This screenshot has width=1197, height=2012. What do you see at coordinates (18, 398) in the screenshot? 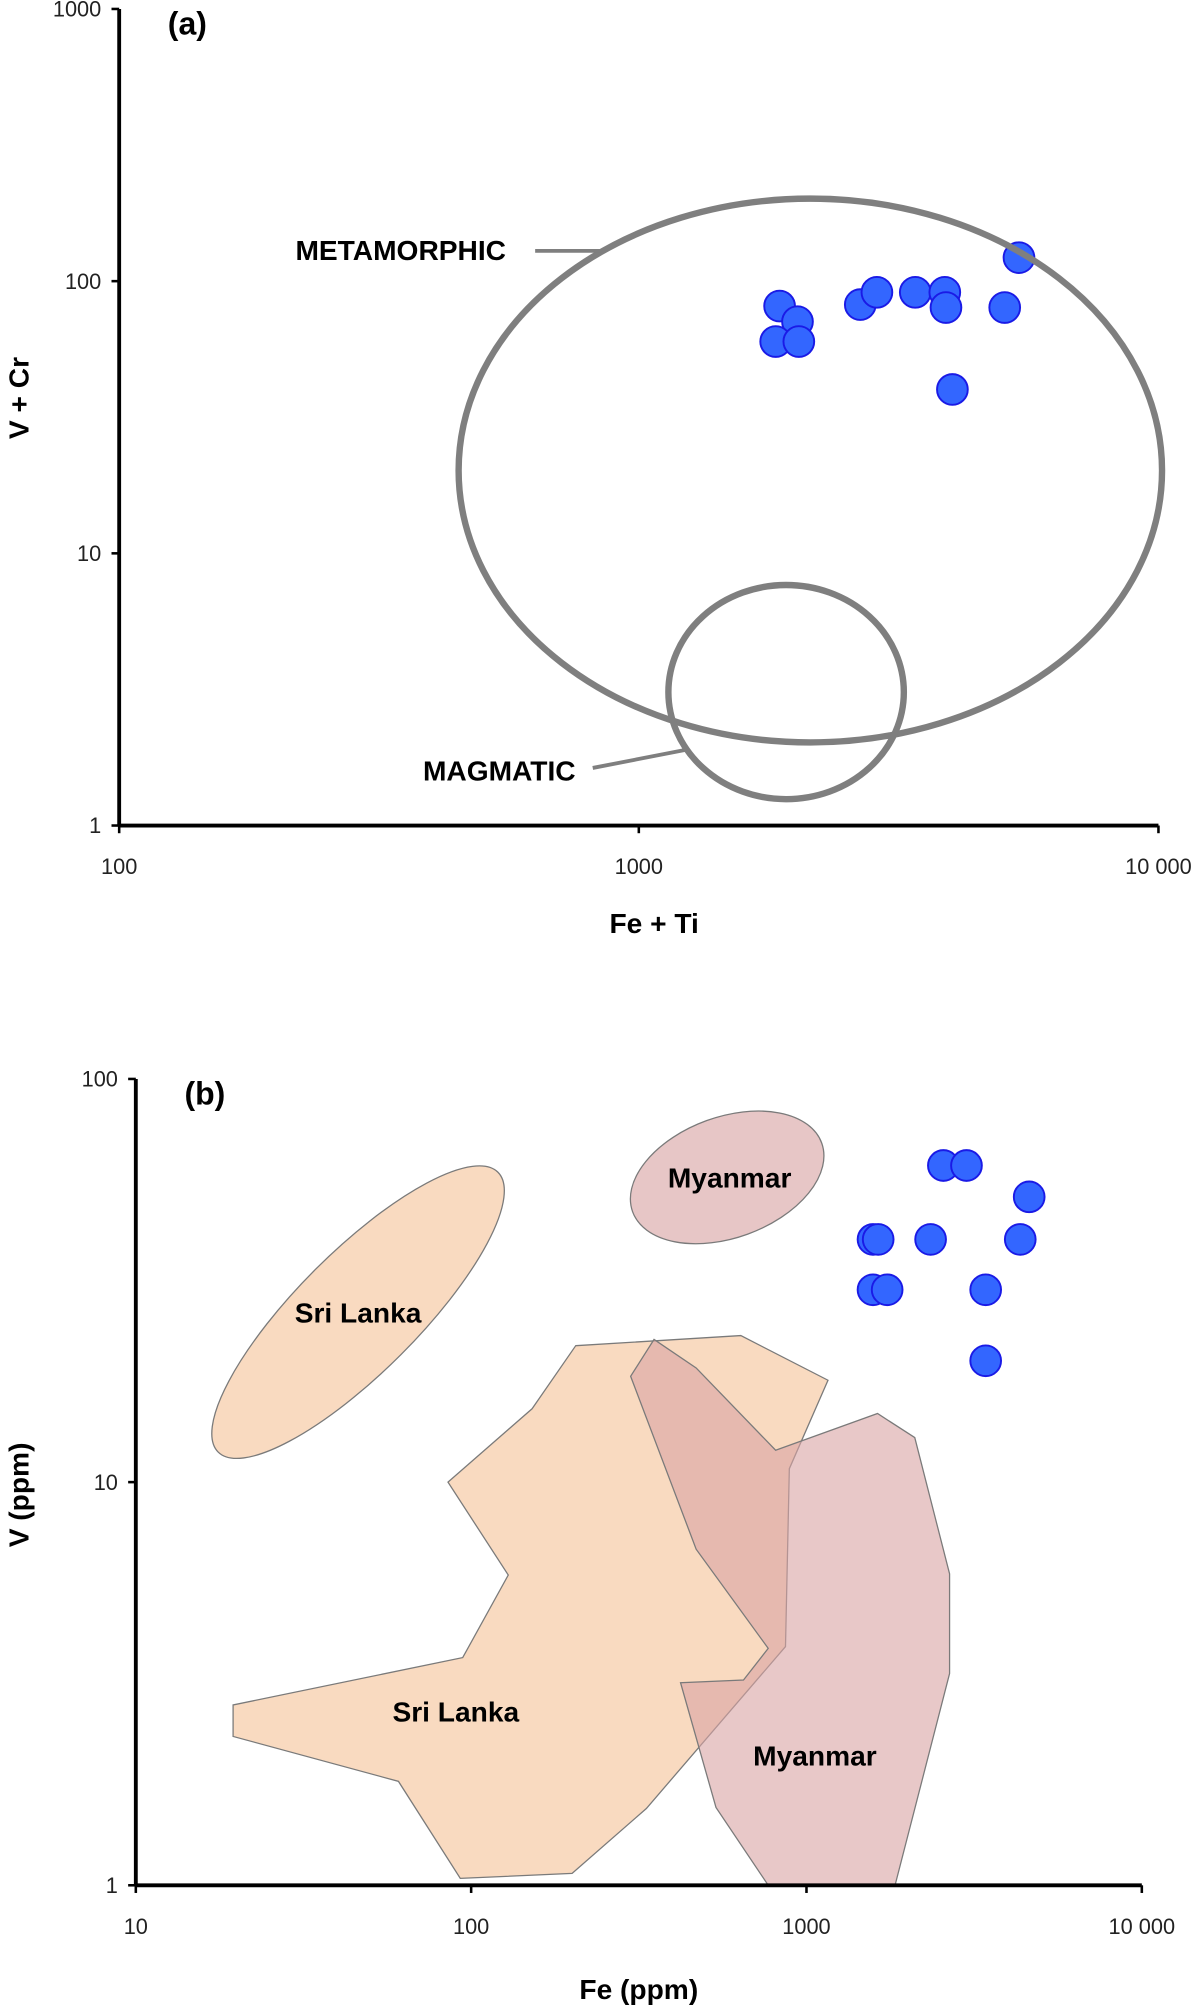
I see `y-axis-title: V + Cr` at bounding box center [18, 398].